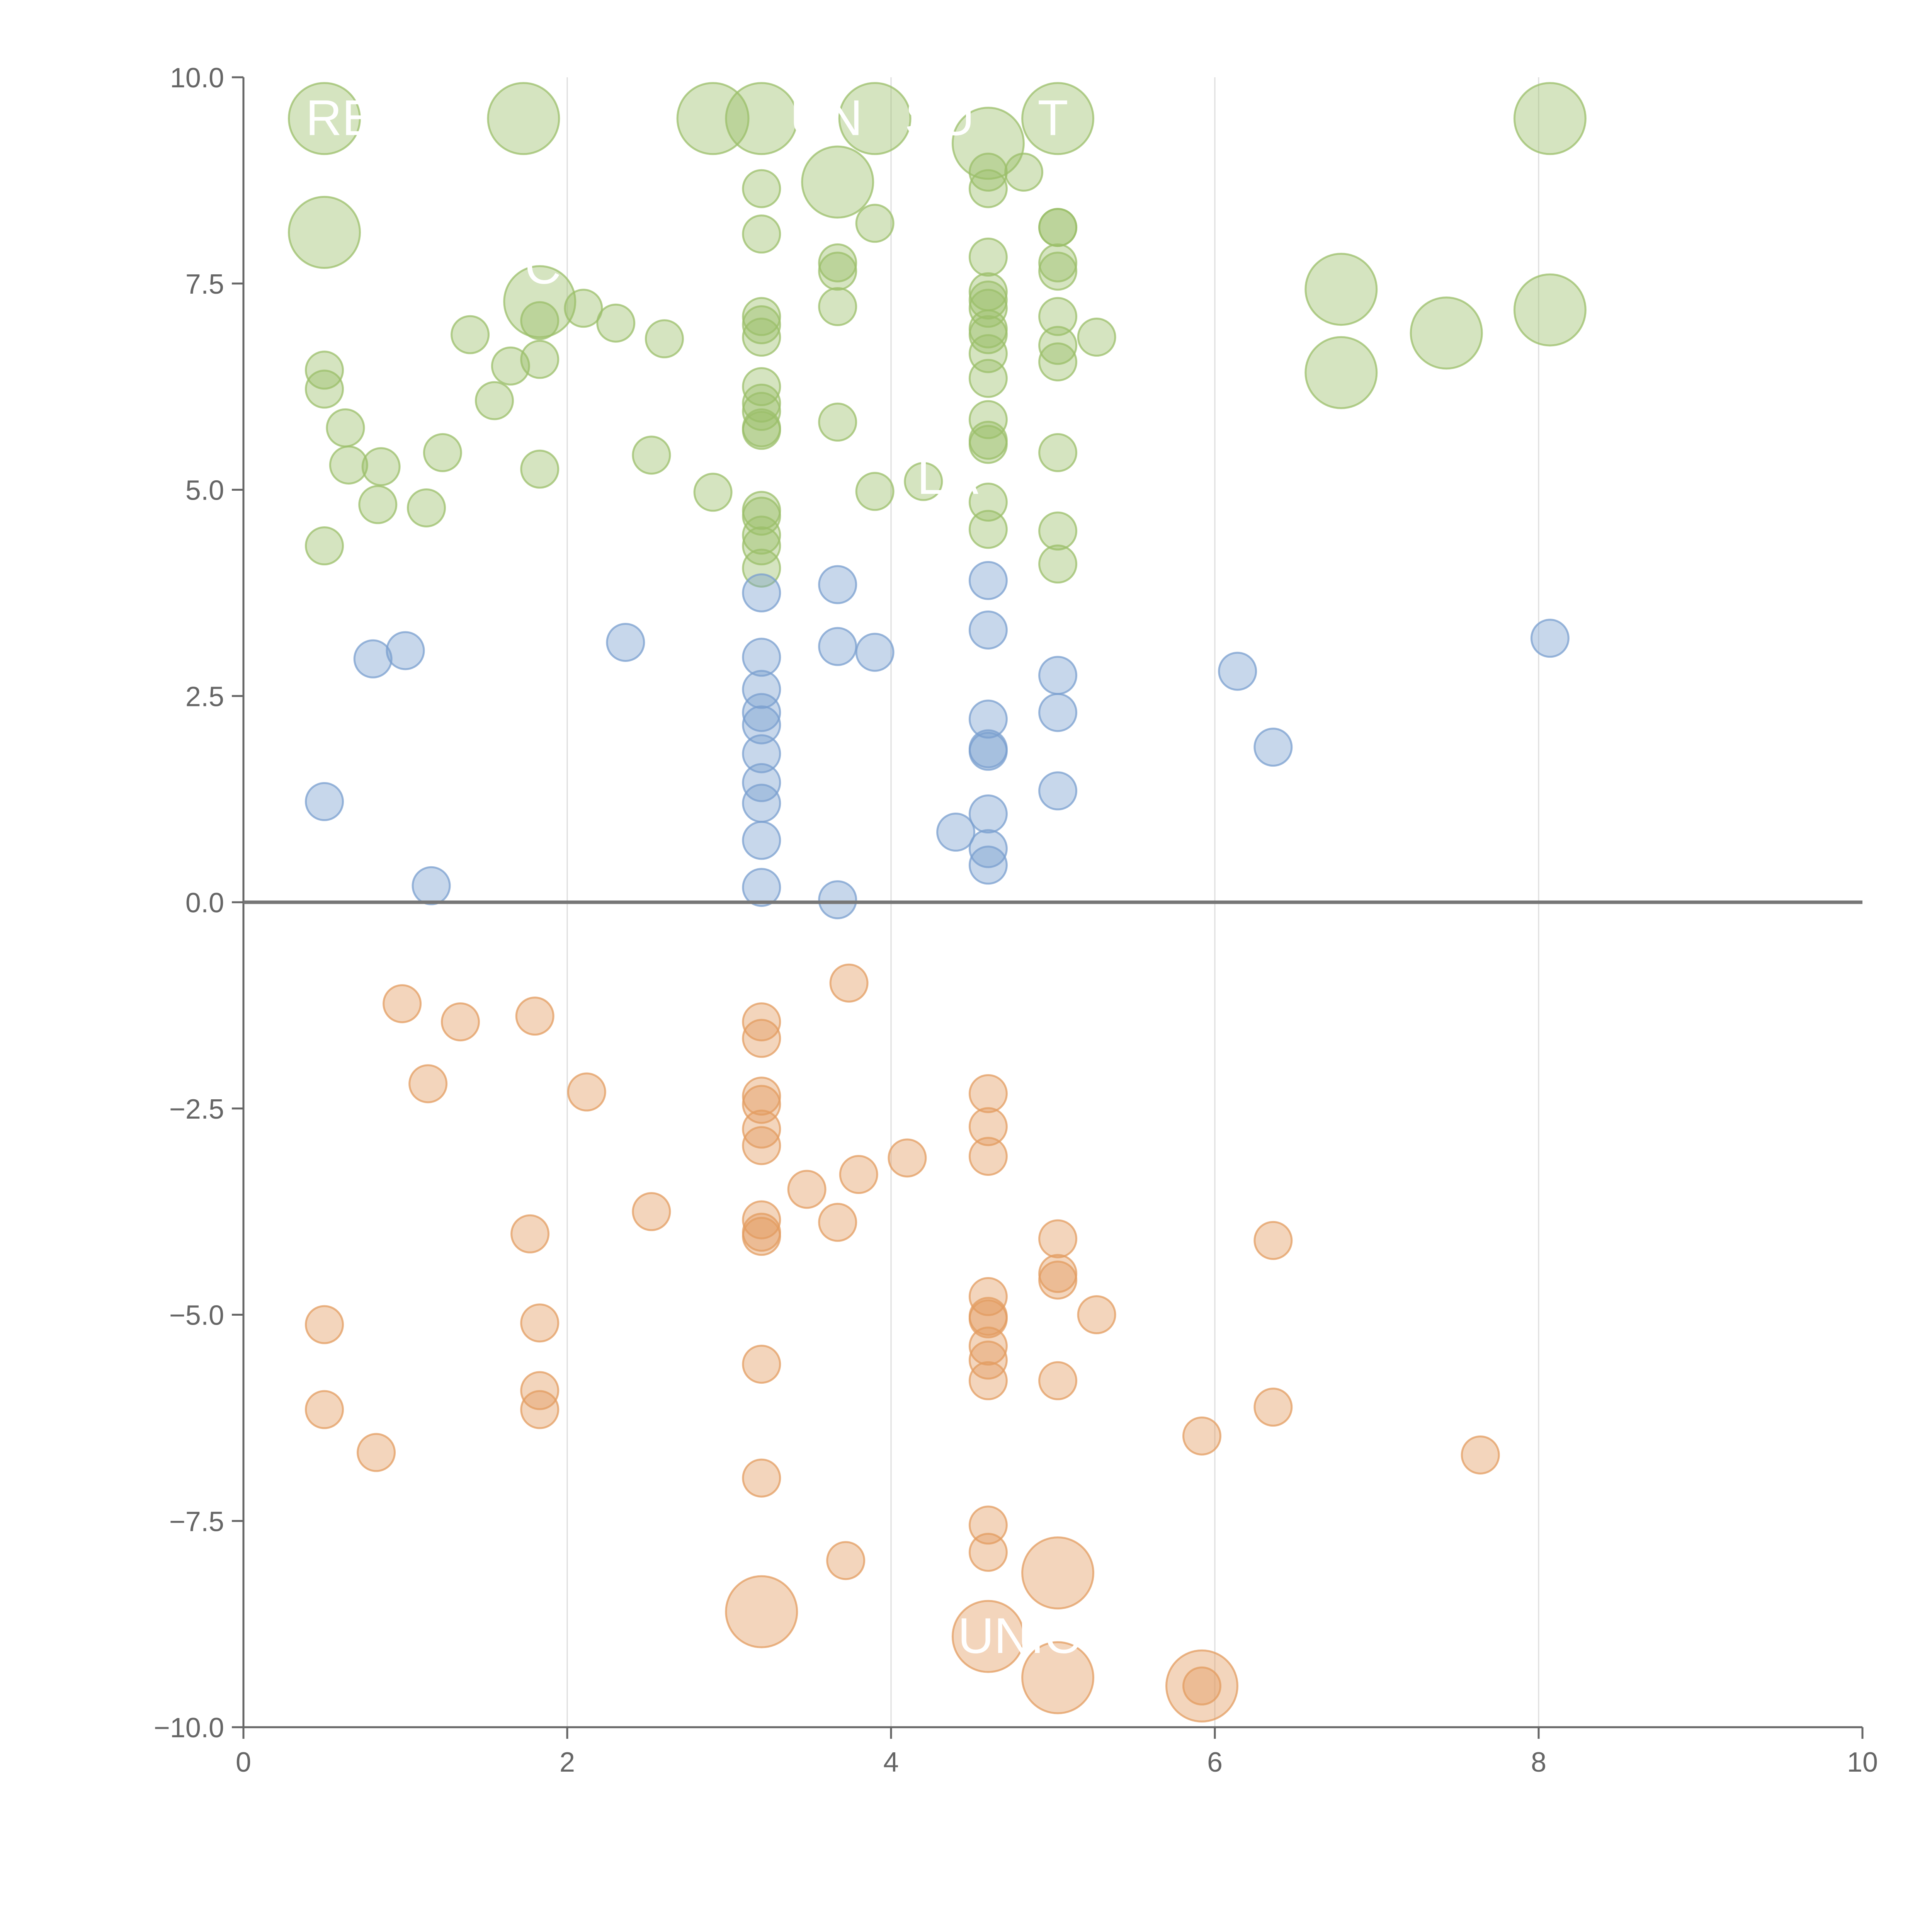  I want to click on x-tick-label: 4, so click(891, 1763).